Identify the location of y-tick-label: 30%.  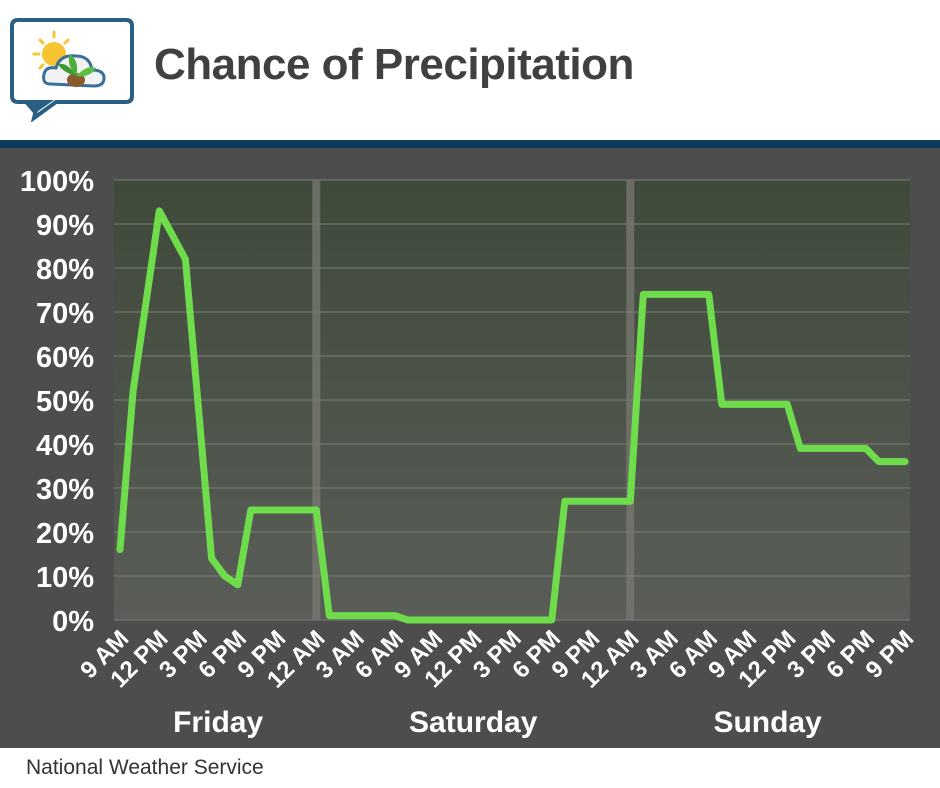
(65, 490).